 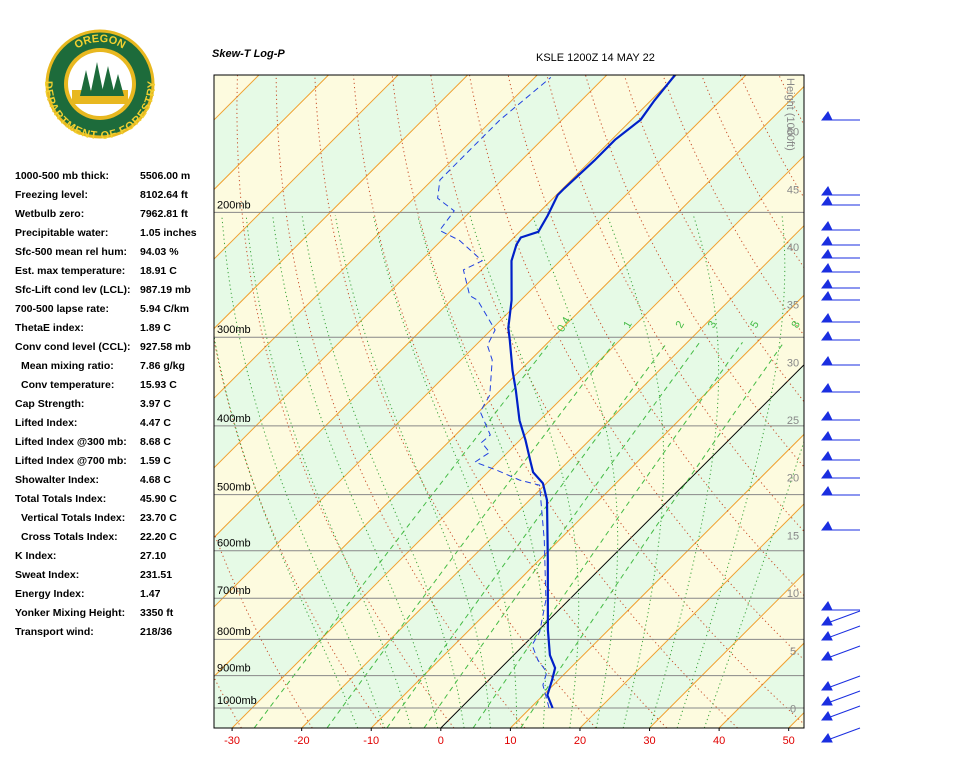 What do you see at coordinates (595, 58) in the screenshot?
I see `chart-subtitle: KSLE 1200Z 14 MAY 22` at bounding box center [595, 58].